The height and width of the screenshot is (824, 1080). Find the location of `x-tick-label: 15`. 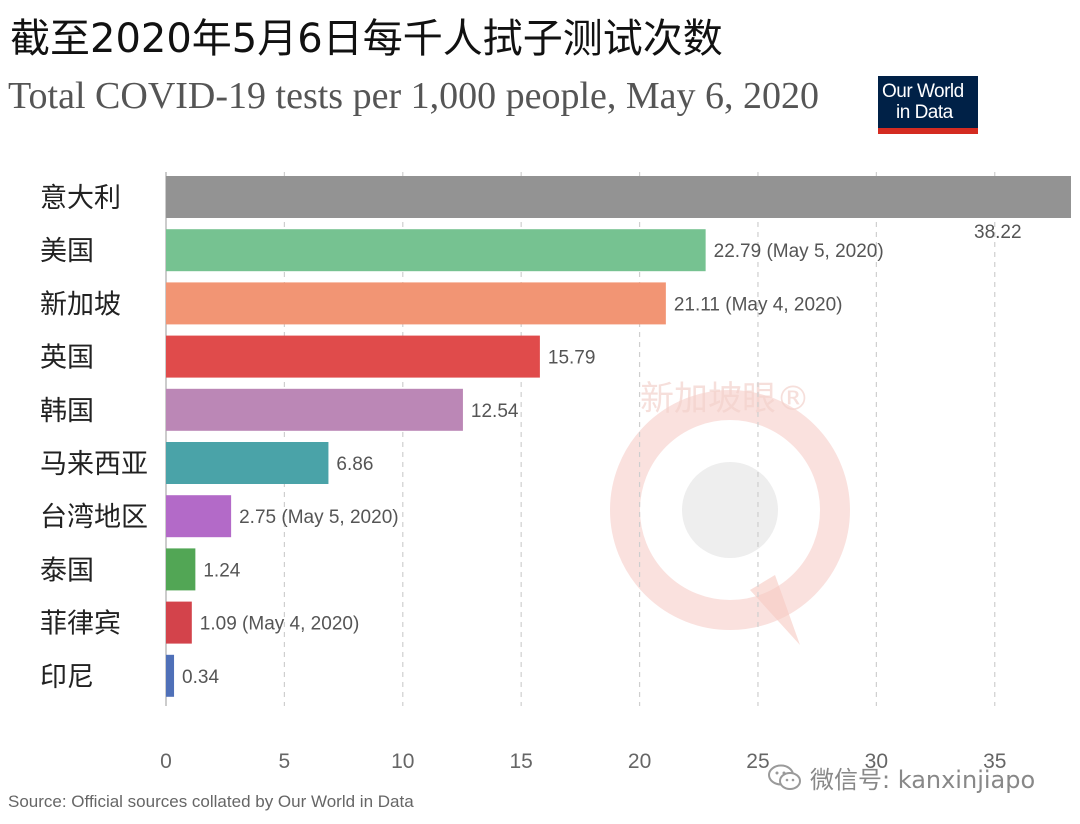

x-tick-label: 15 is located at coordinates (521, 761).